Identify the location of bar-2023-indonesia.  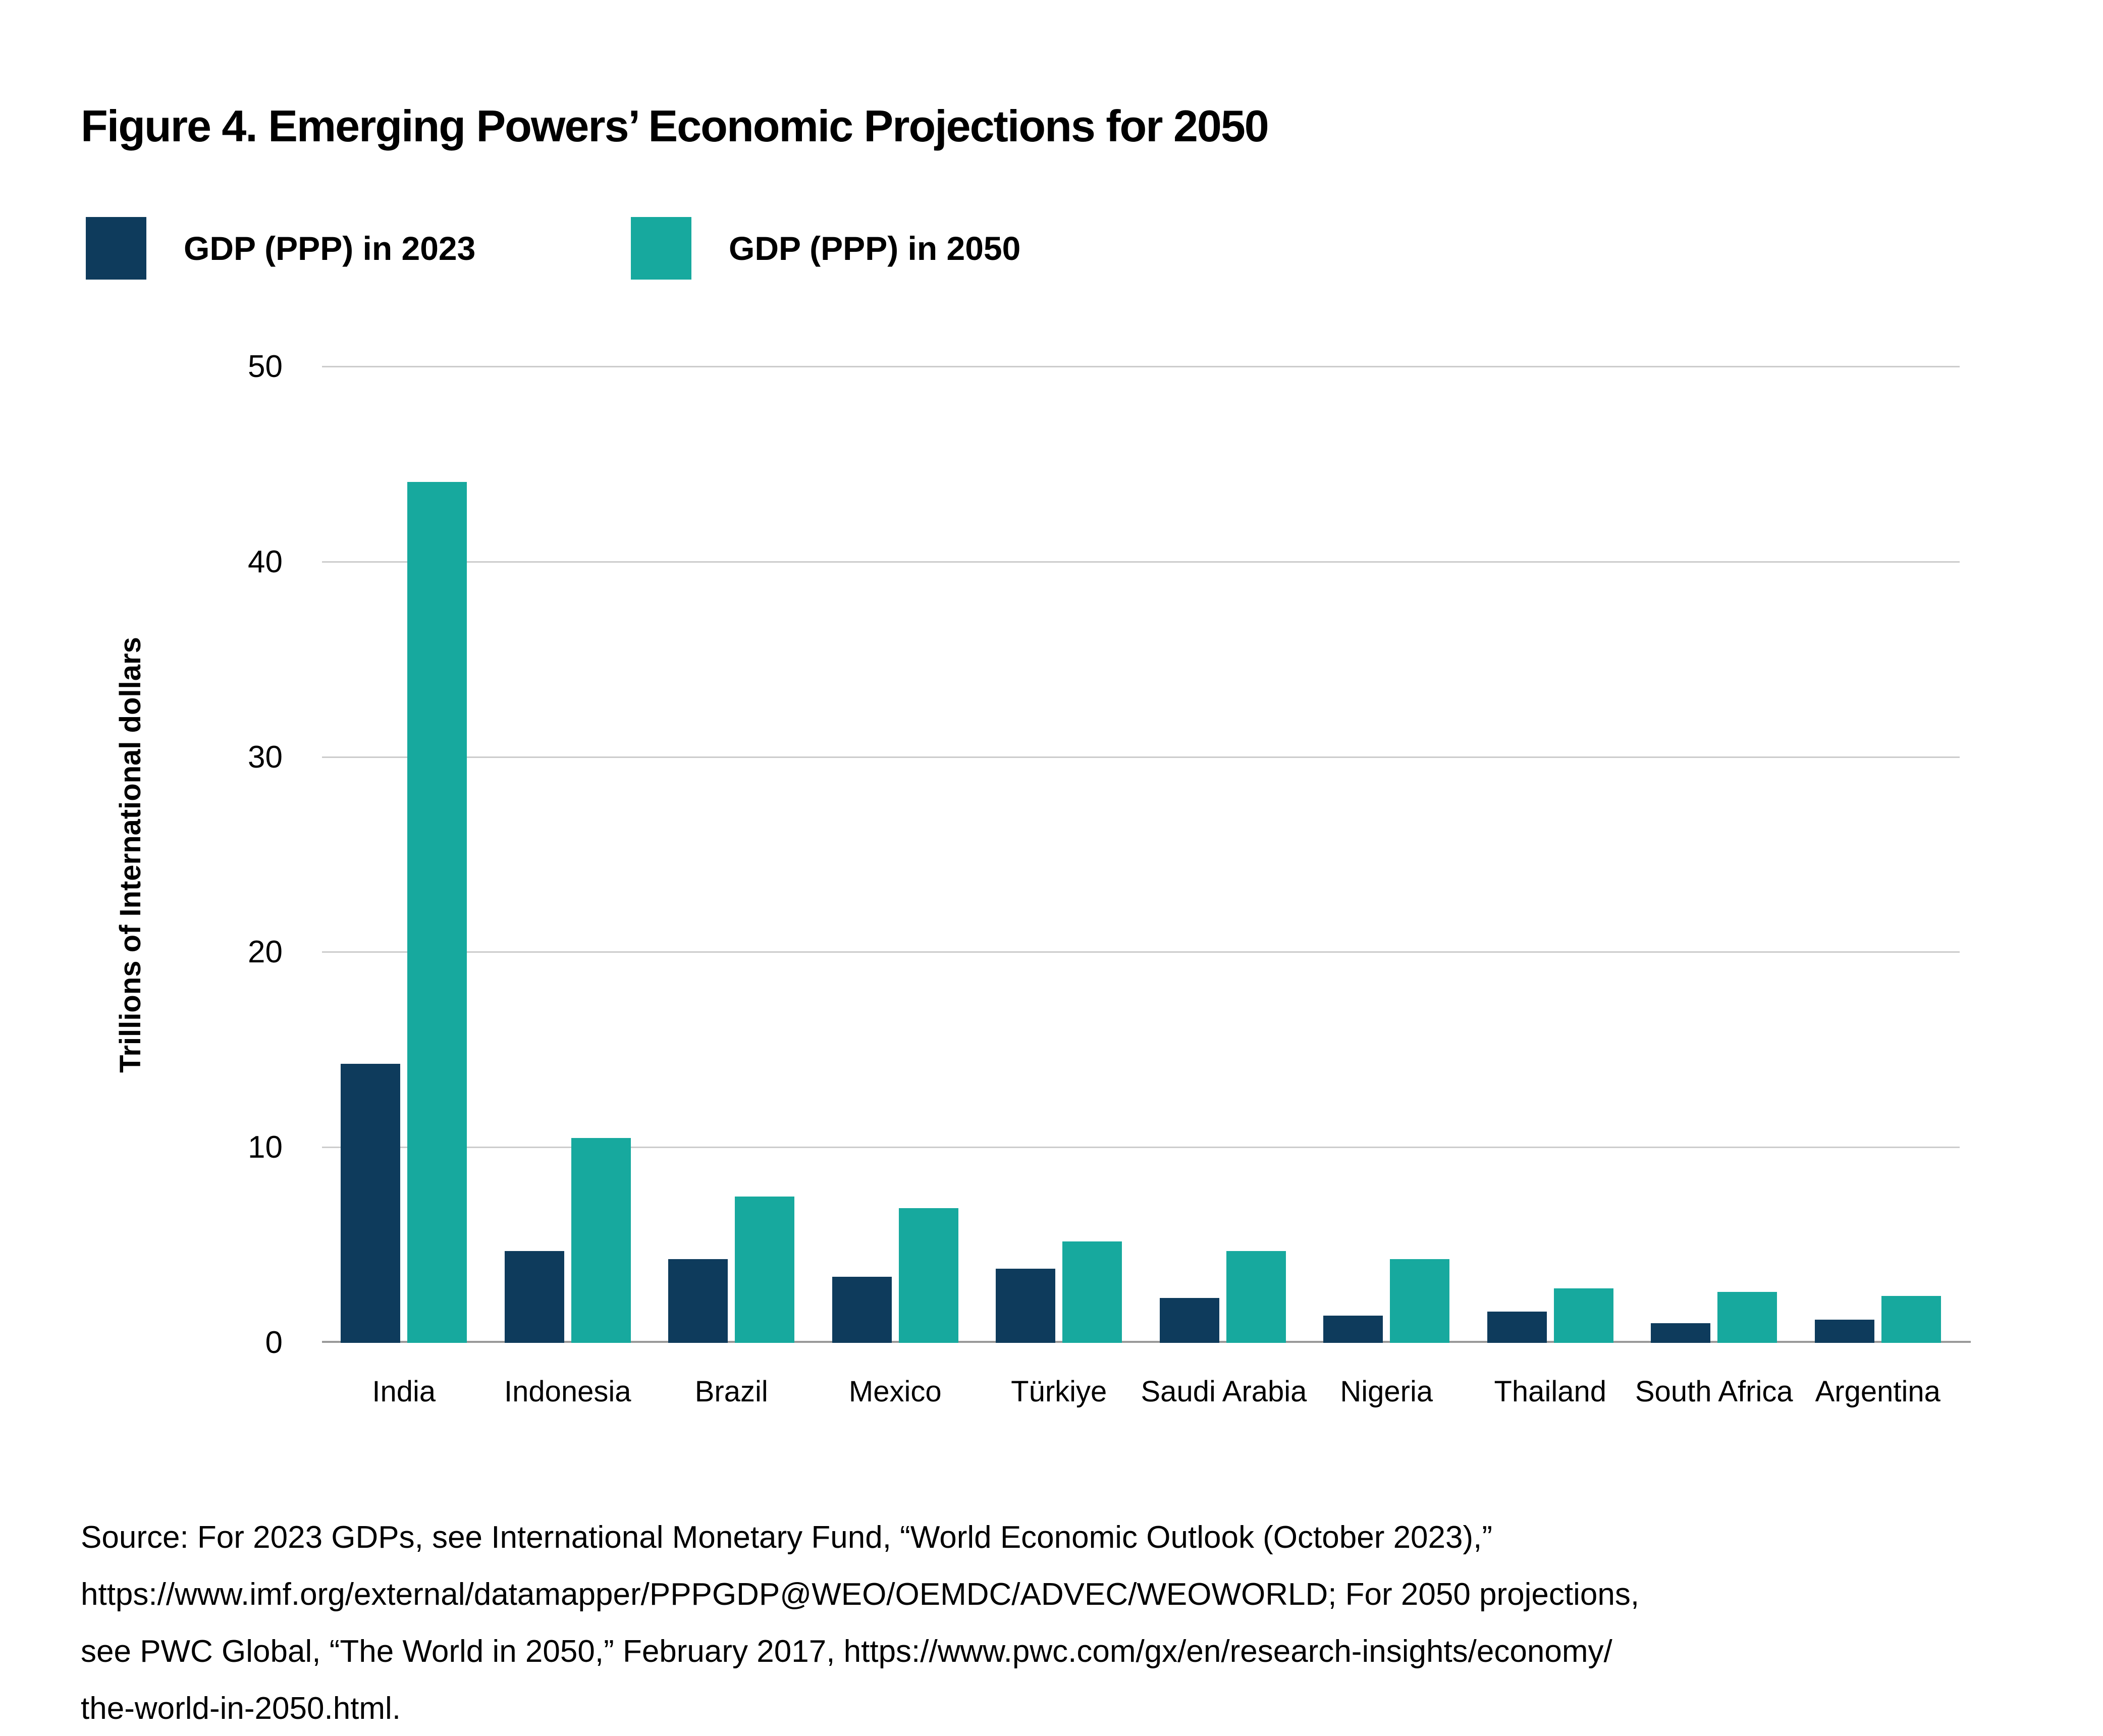
(534, 1297).